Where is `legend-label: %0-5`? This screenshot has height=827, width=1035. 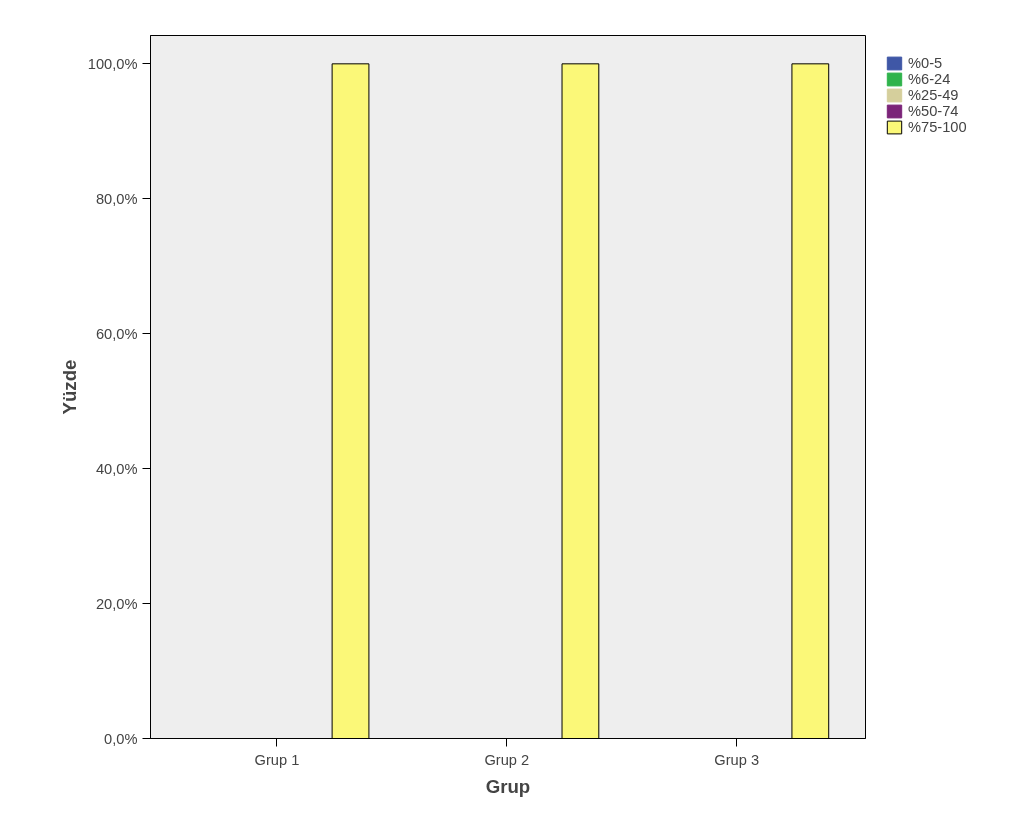 legend-label: %0-5 is located at coordinates (925, 63).